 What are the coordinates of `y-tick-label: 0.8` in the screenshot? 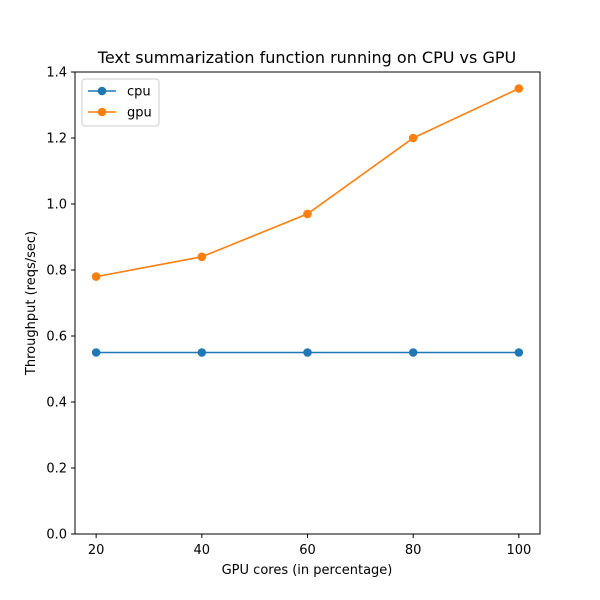 It's located at (56, 271).